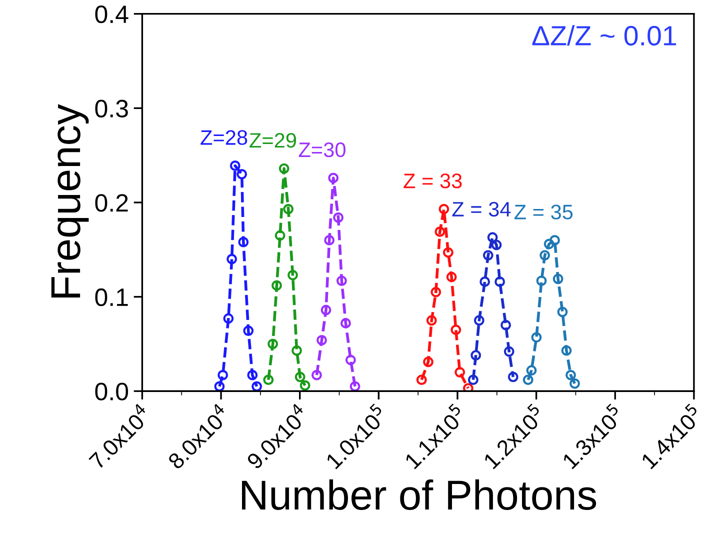 The height and width of the screenshot is (554, 711). I want to click on x-tick-label: 1.3x10$^{5}$, so click(592, 436).